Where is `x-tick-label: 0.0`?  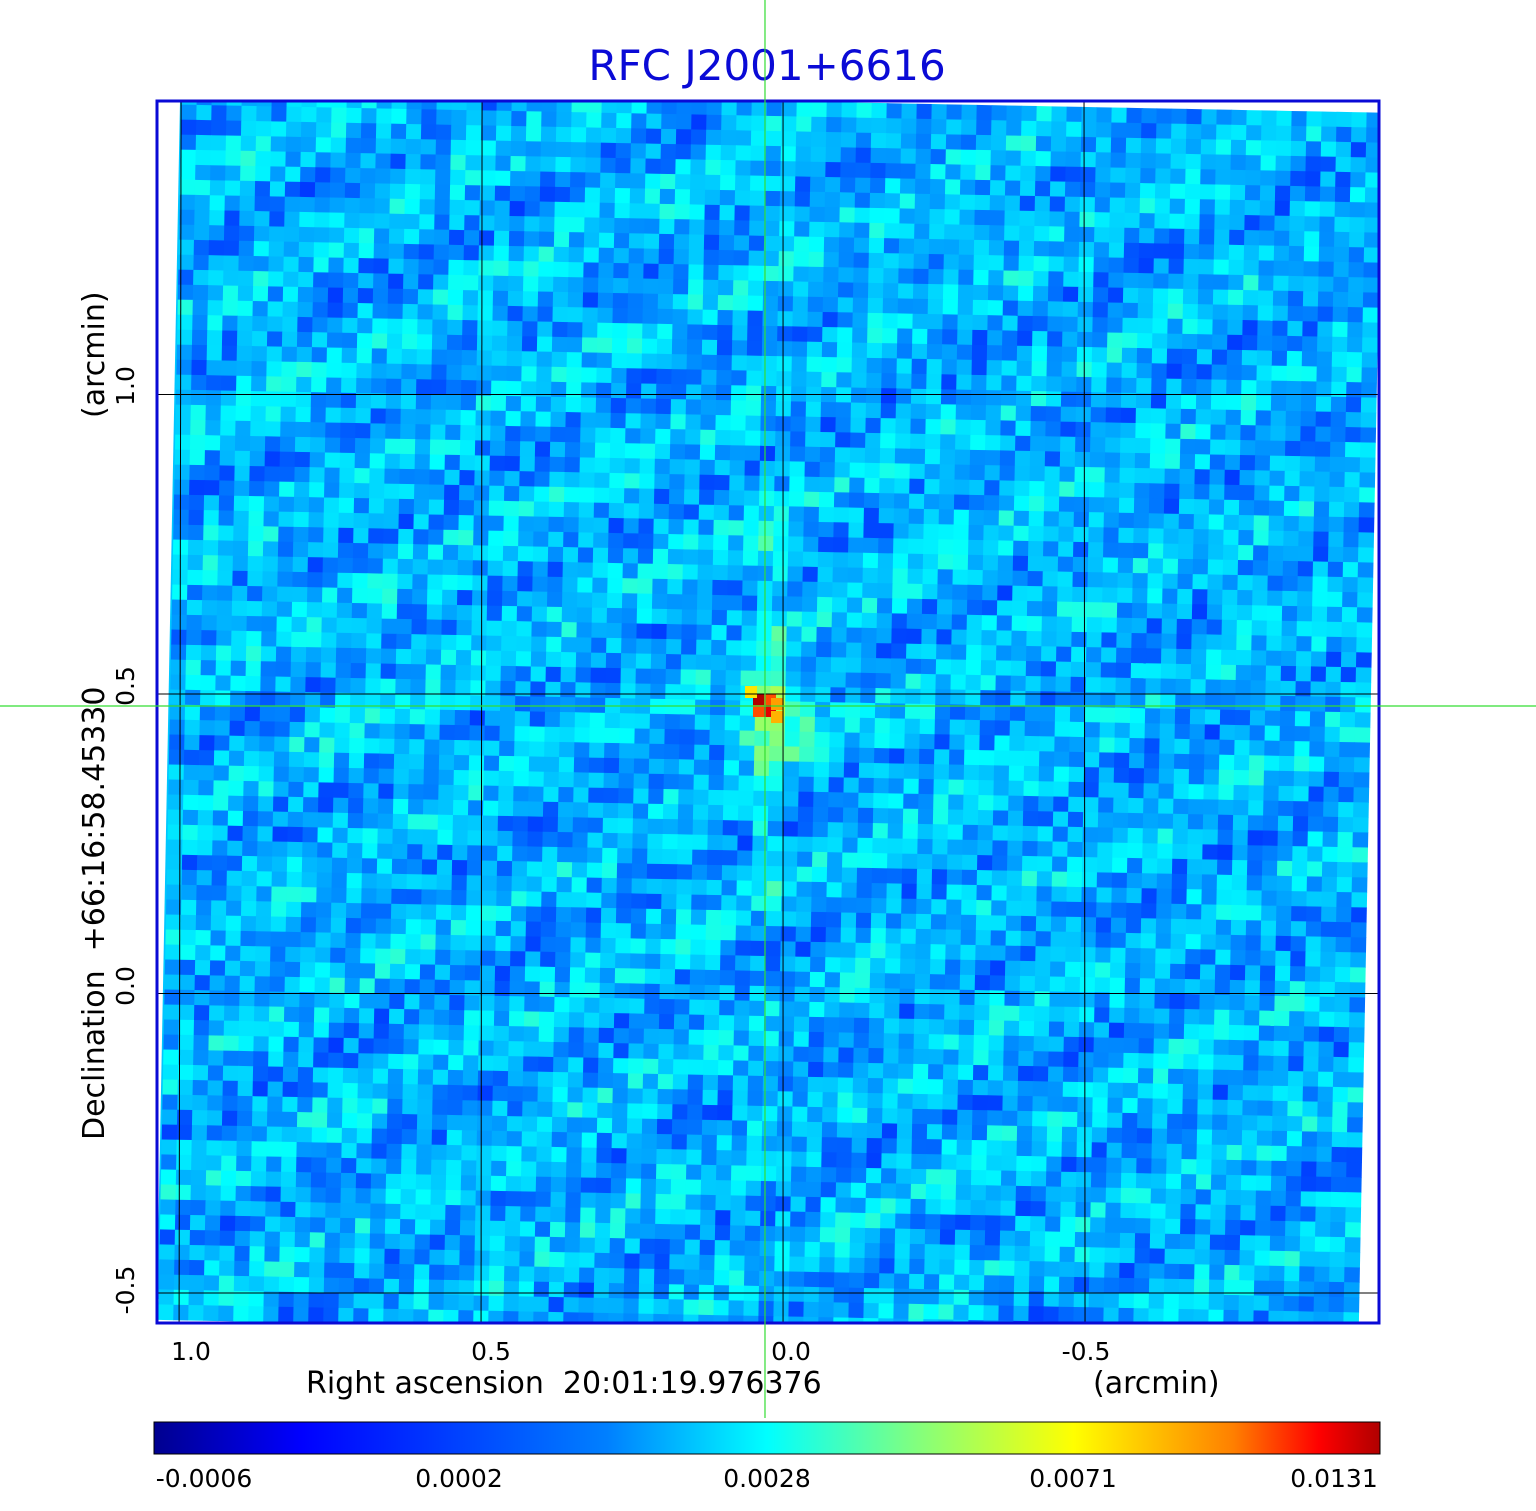 x-tick-label: 0.0 is located at coordinates (791, 1351).